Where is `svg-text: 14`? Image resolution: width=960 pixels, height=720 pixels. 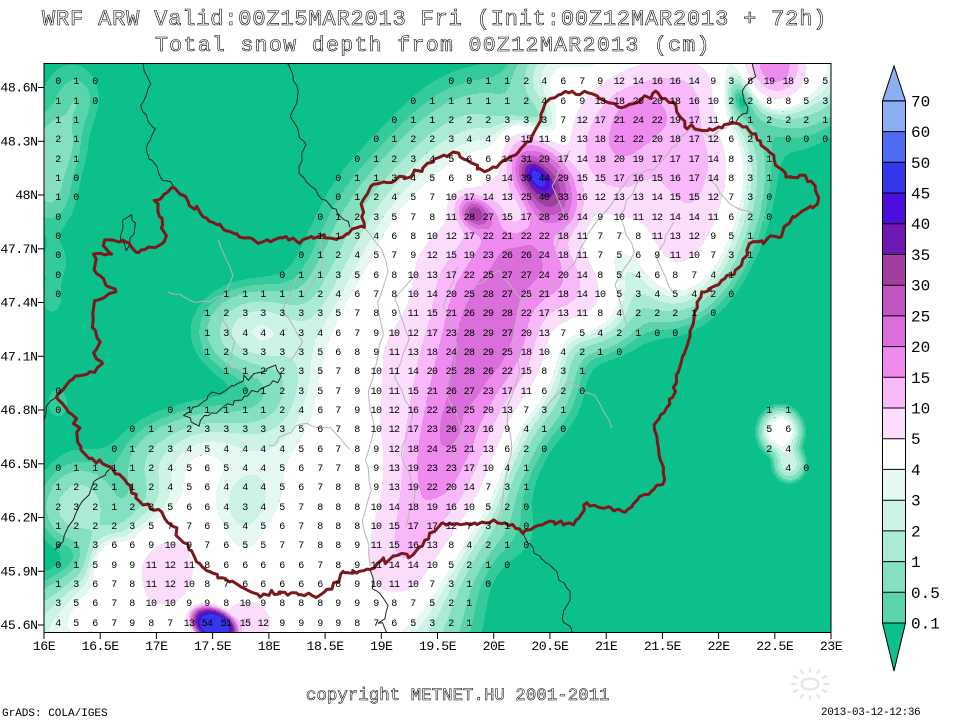 svg-text: 14 is located at coordinates (694, 82).